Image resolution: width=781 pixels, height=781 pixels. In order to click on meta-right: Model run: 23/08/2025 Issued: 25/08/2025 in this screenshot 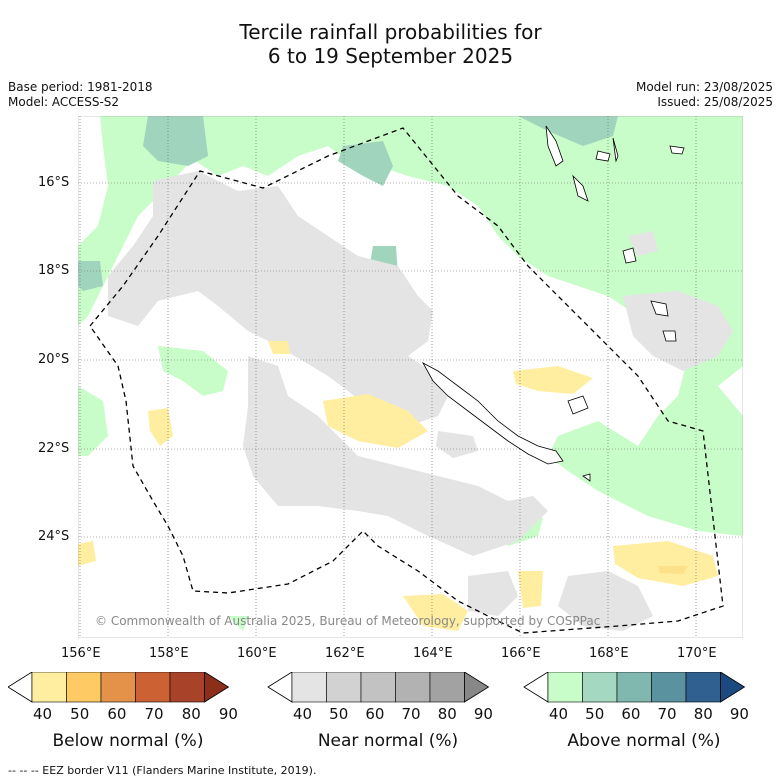, I will do `click(704, 95)`.